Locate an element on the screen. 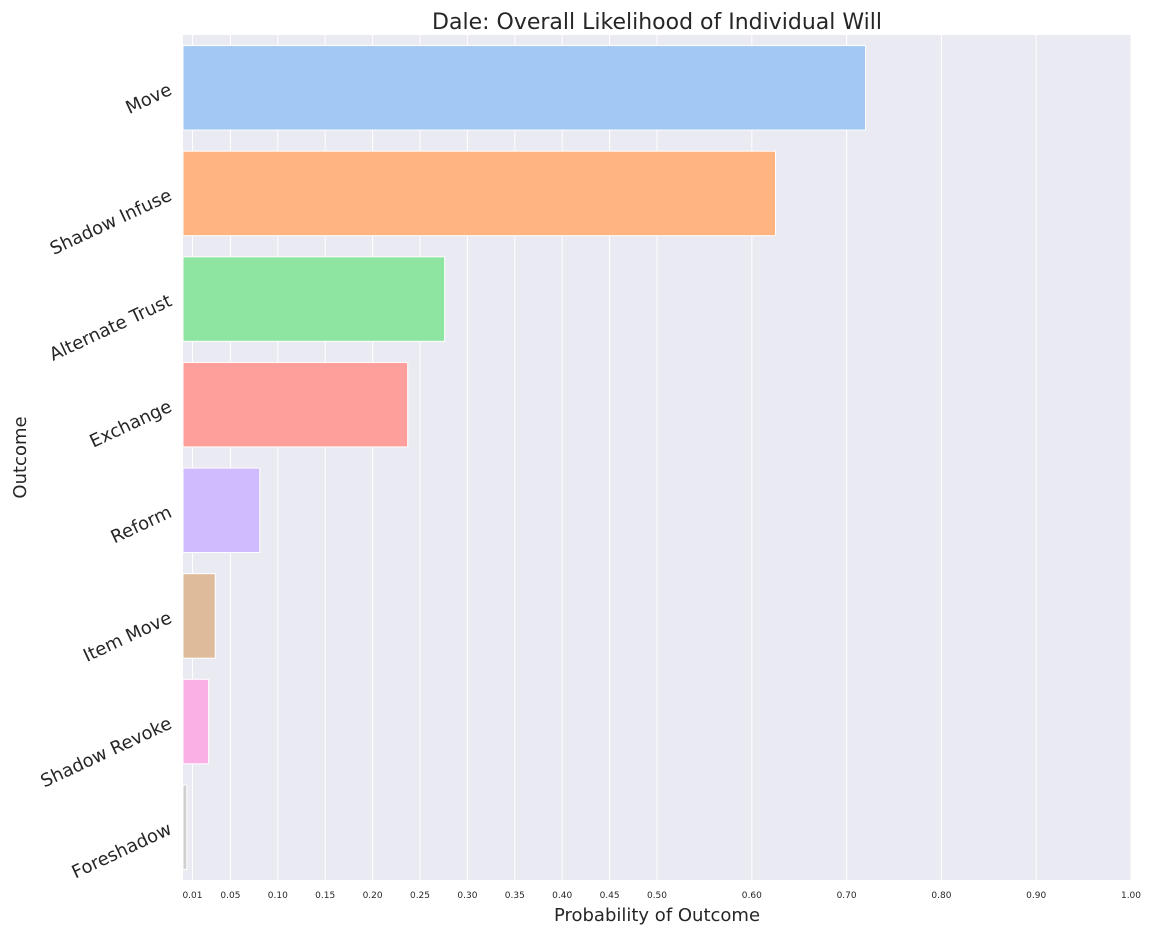 The width and height of the screenshot is (1152, 940). x-tick-label: 0.60 is located at coordinates (752, 896).